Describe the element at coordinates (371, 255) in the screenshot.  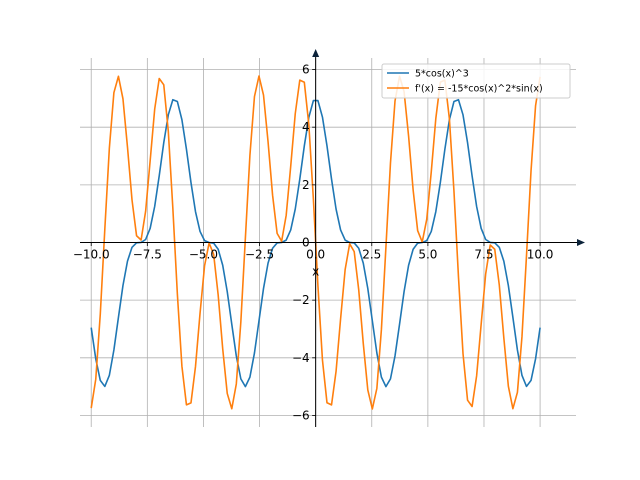
I see `x-tick-label: 2.5` at that location.